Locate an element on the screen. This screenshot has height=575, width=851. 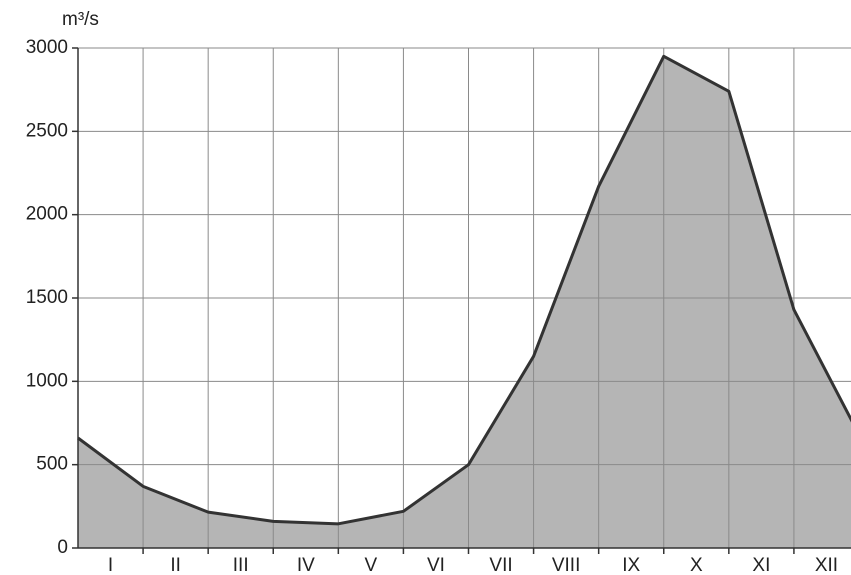
x-tick-label: XI is located at coordinates (761, 565).